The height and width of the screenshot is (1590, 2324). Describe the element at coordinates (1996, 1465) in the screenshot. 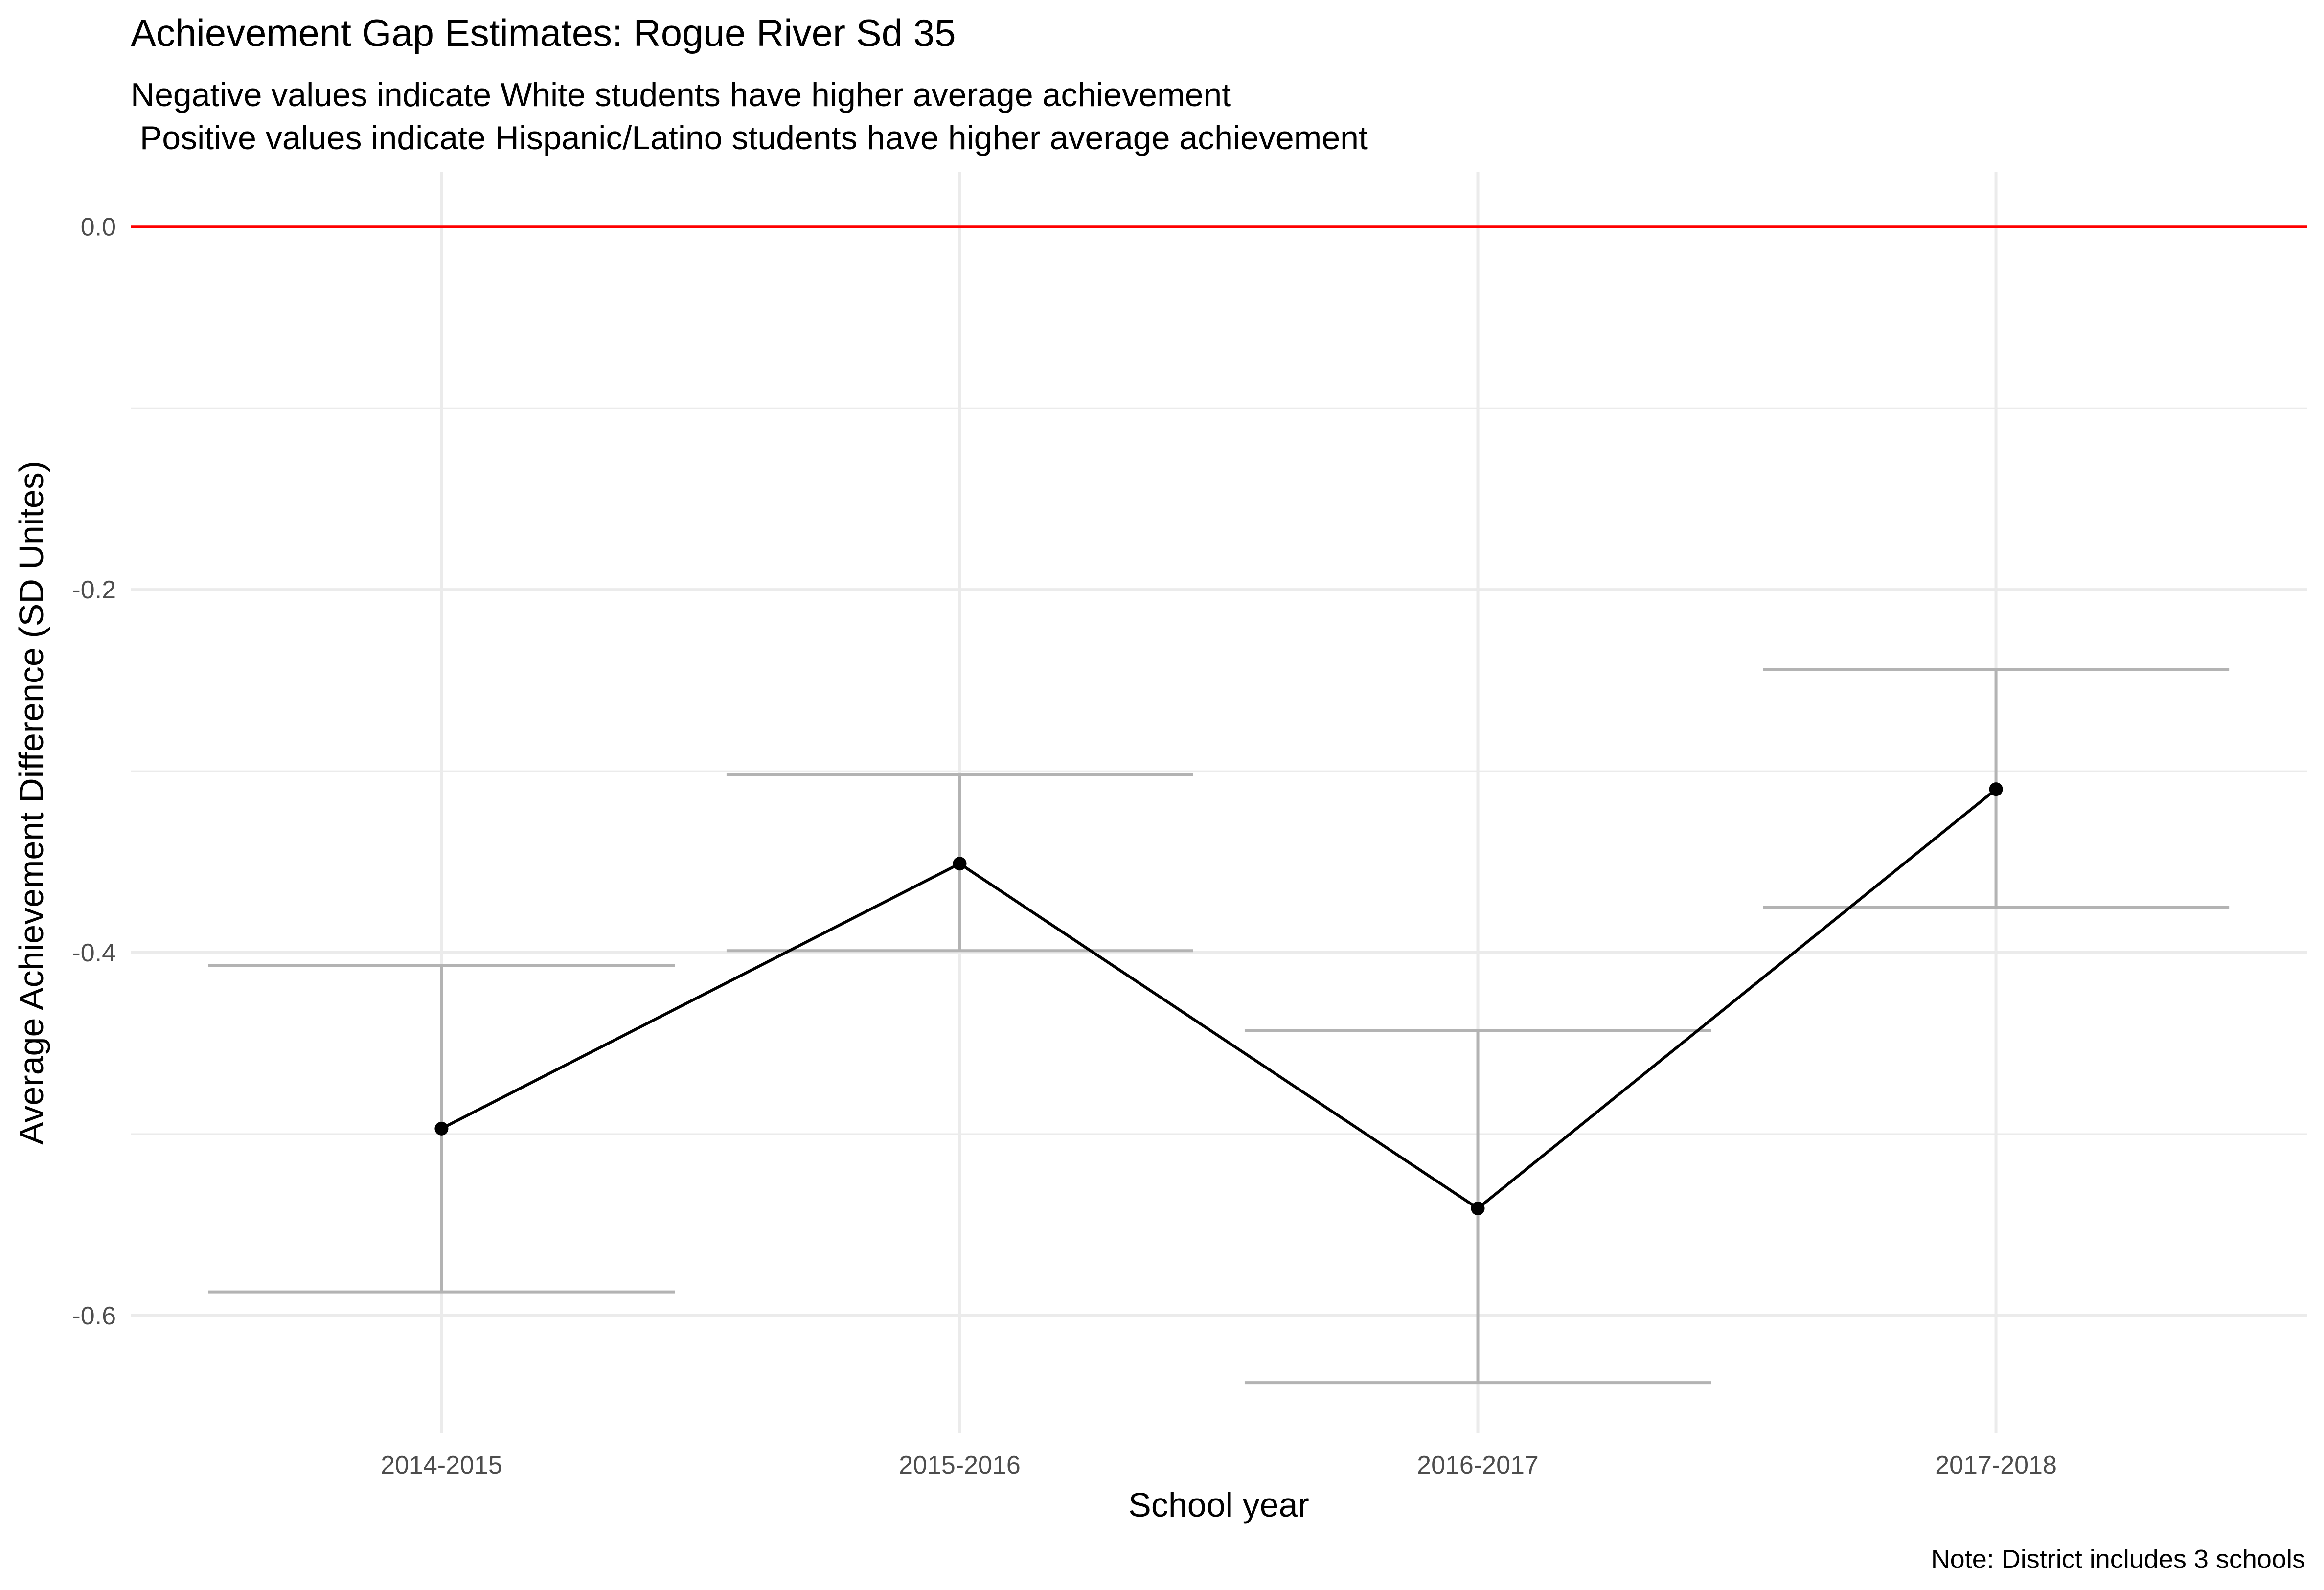

I see `x-tick-label: 2017-2018` at that location.